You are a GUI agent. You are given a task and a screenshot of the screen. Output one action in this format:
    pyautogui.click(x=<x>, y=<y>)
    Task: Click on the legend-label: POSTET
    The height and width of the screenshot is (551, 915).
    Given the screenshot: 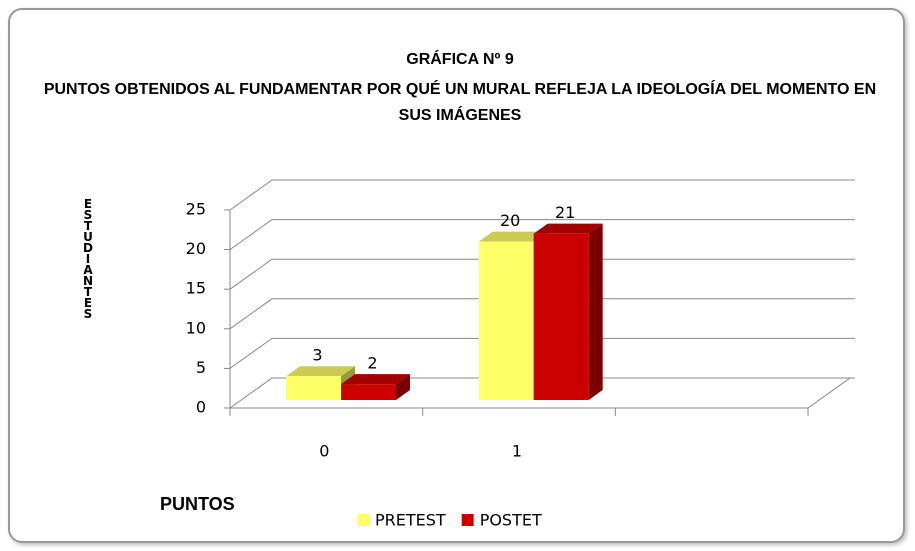 What is the action you would take?
    pyautogui.click(x=511, y=520)
    